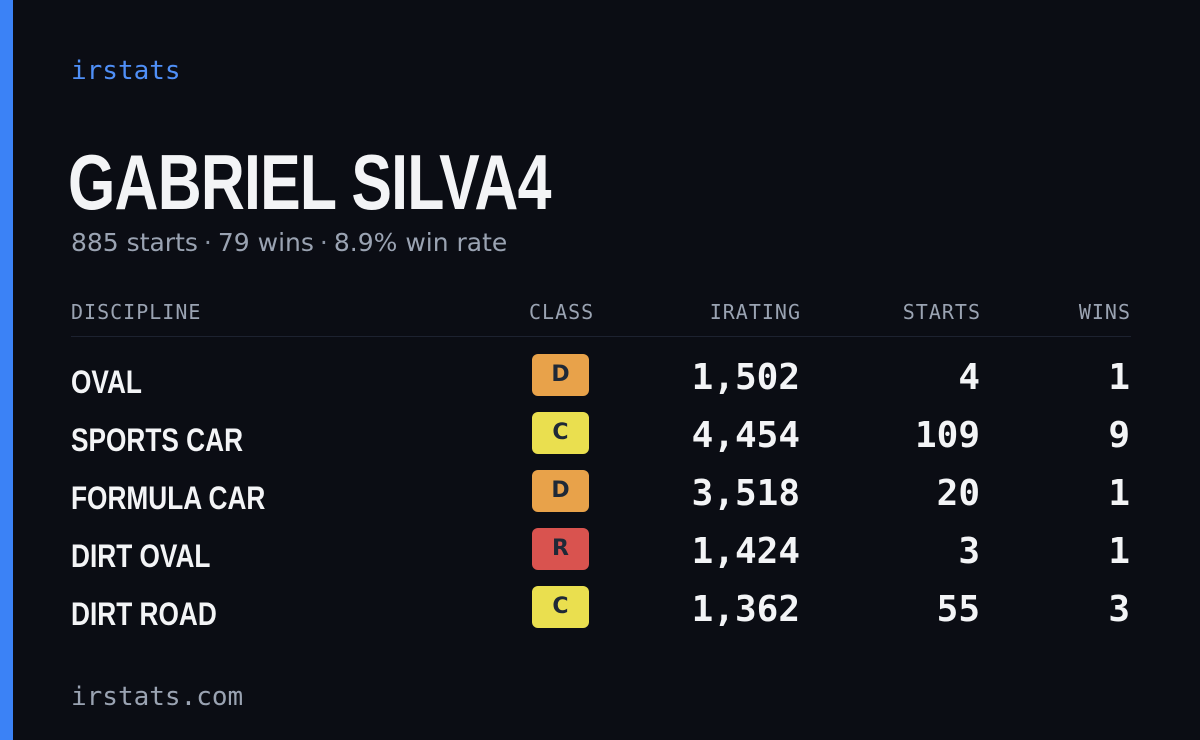 The image size is (1200, 740). I want to click on brand-logo-text: irstats, so click(126, 71).